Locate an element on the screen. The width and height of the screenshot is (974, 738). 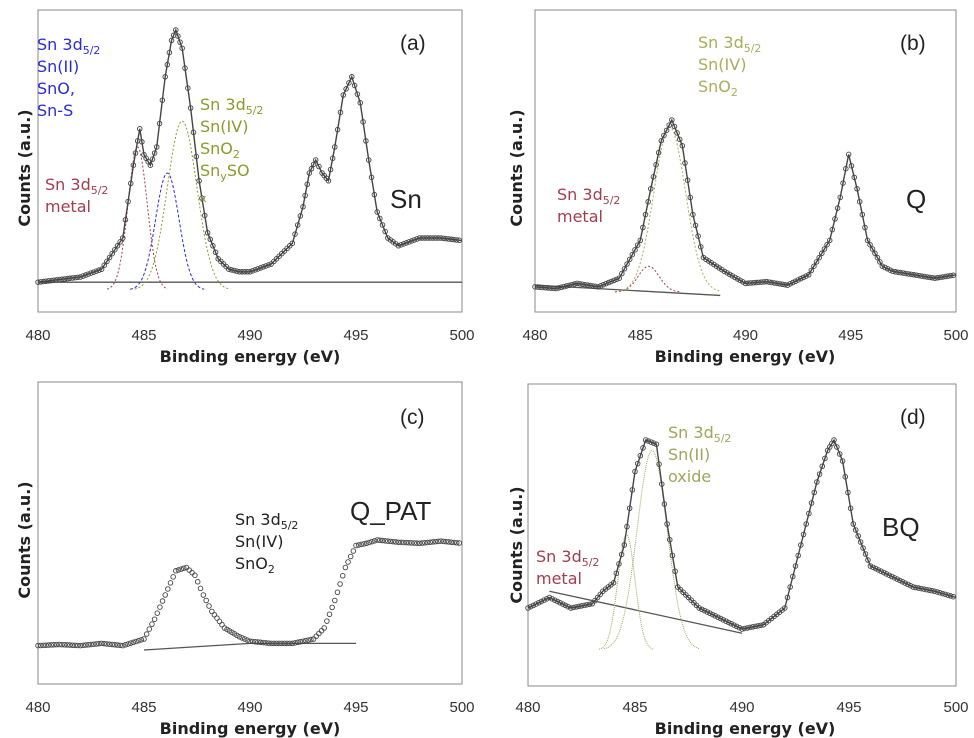
annotation-line: SnO, is located at coordinates (56, 88).